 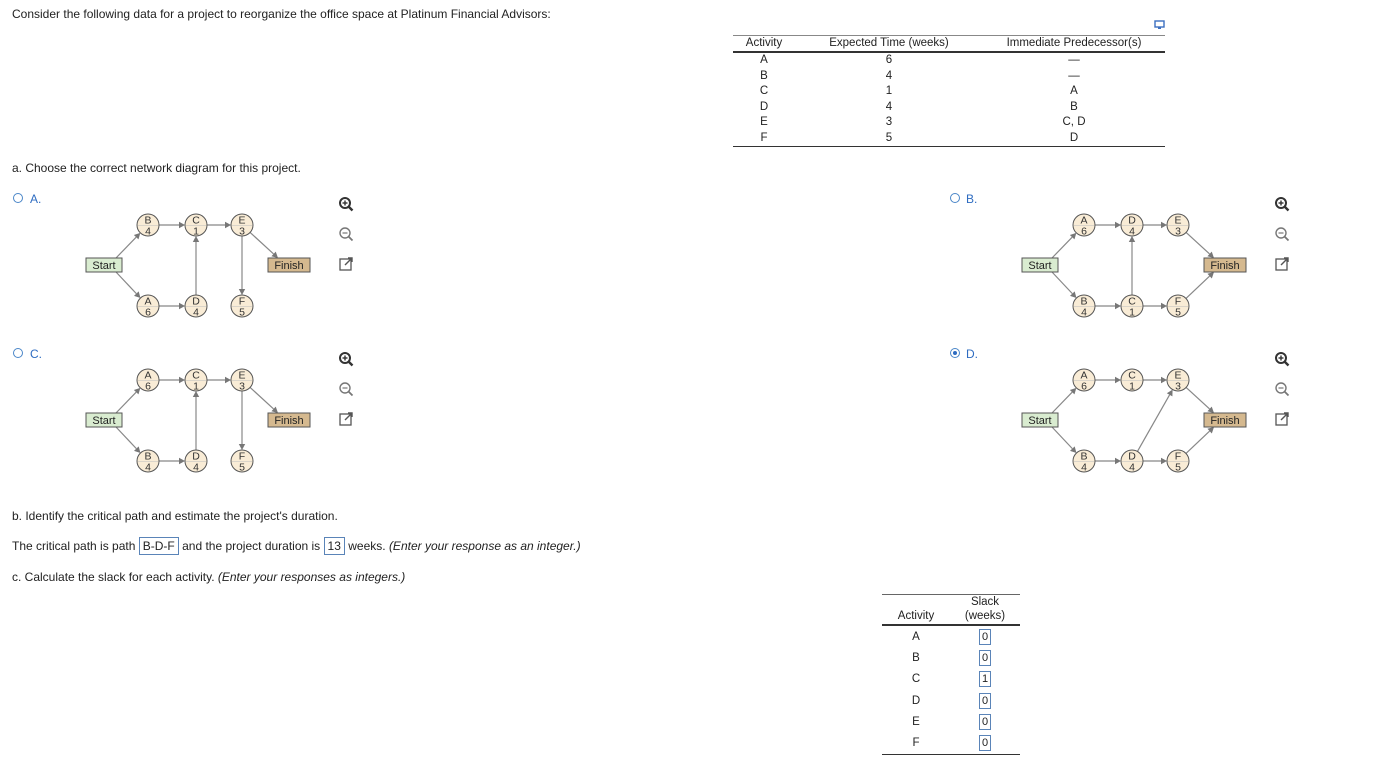 I want to click on predecessor-cell: B, so click(x=1074, y=106).